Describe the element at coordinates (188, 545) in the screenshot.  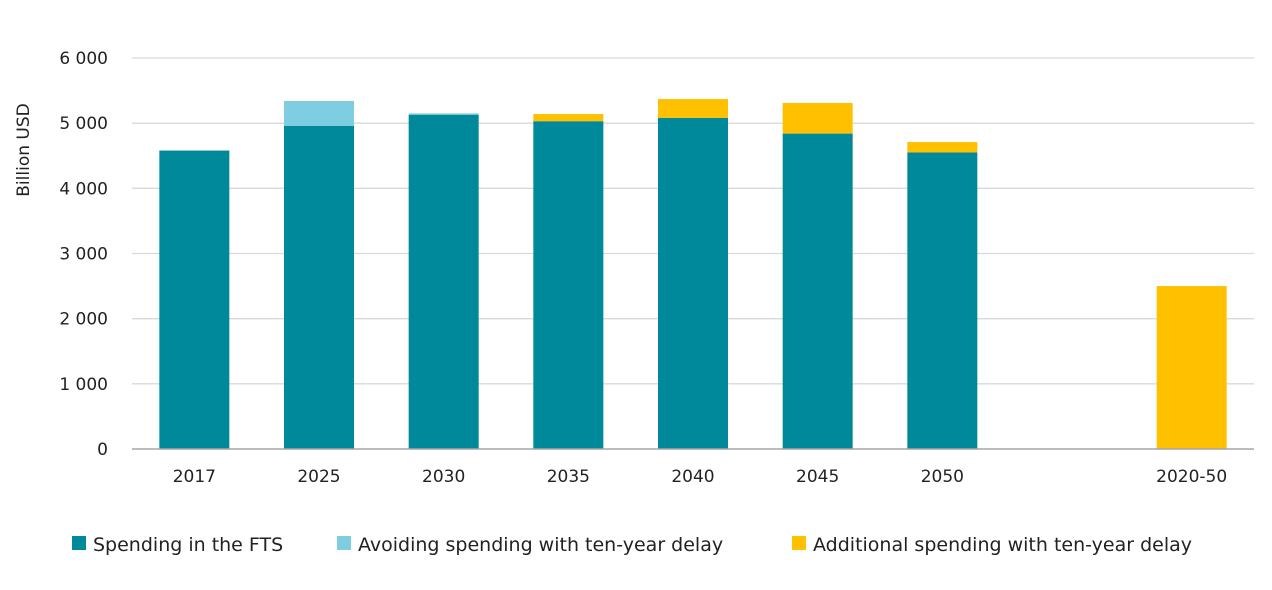
I see `legend-label: Spending in the FTS` at that location.